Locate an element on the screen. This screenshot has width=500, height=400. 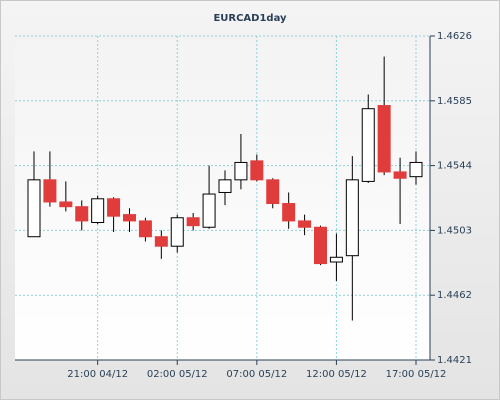
y-tick-label: 1.4503 is located at coordinates (454, 230).